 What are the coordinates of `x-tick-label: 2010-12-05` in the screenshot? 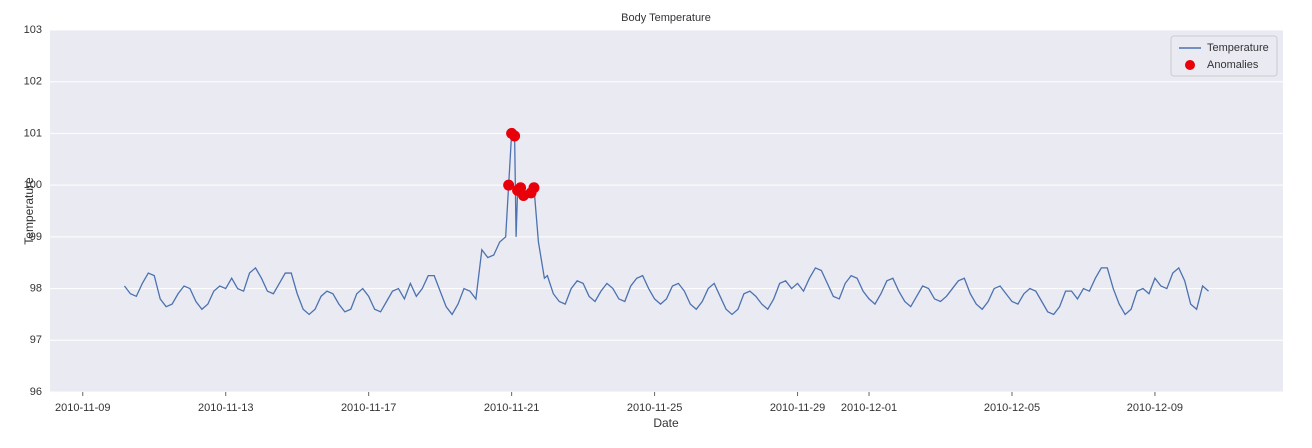 It's located at (1012, 408).